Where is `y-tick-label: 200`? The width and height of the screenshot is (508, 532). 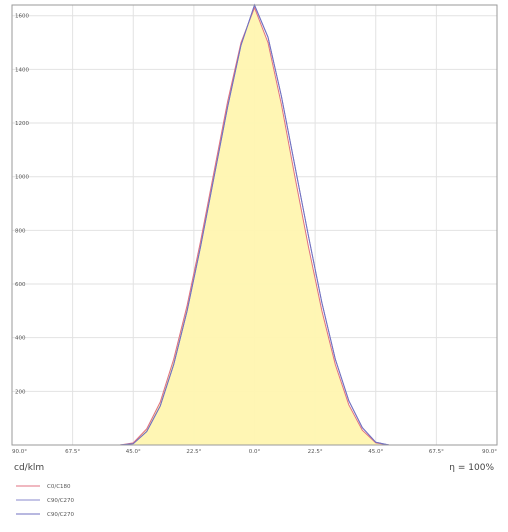 y-tick-label: 200 is located at coordinates (20, 392).